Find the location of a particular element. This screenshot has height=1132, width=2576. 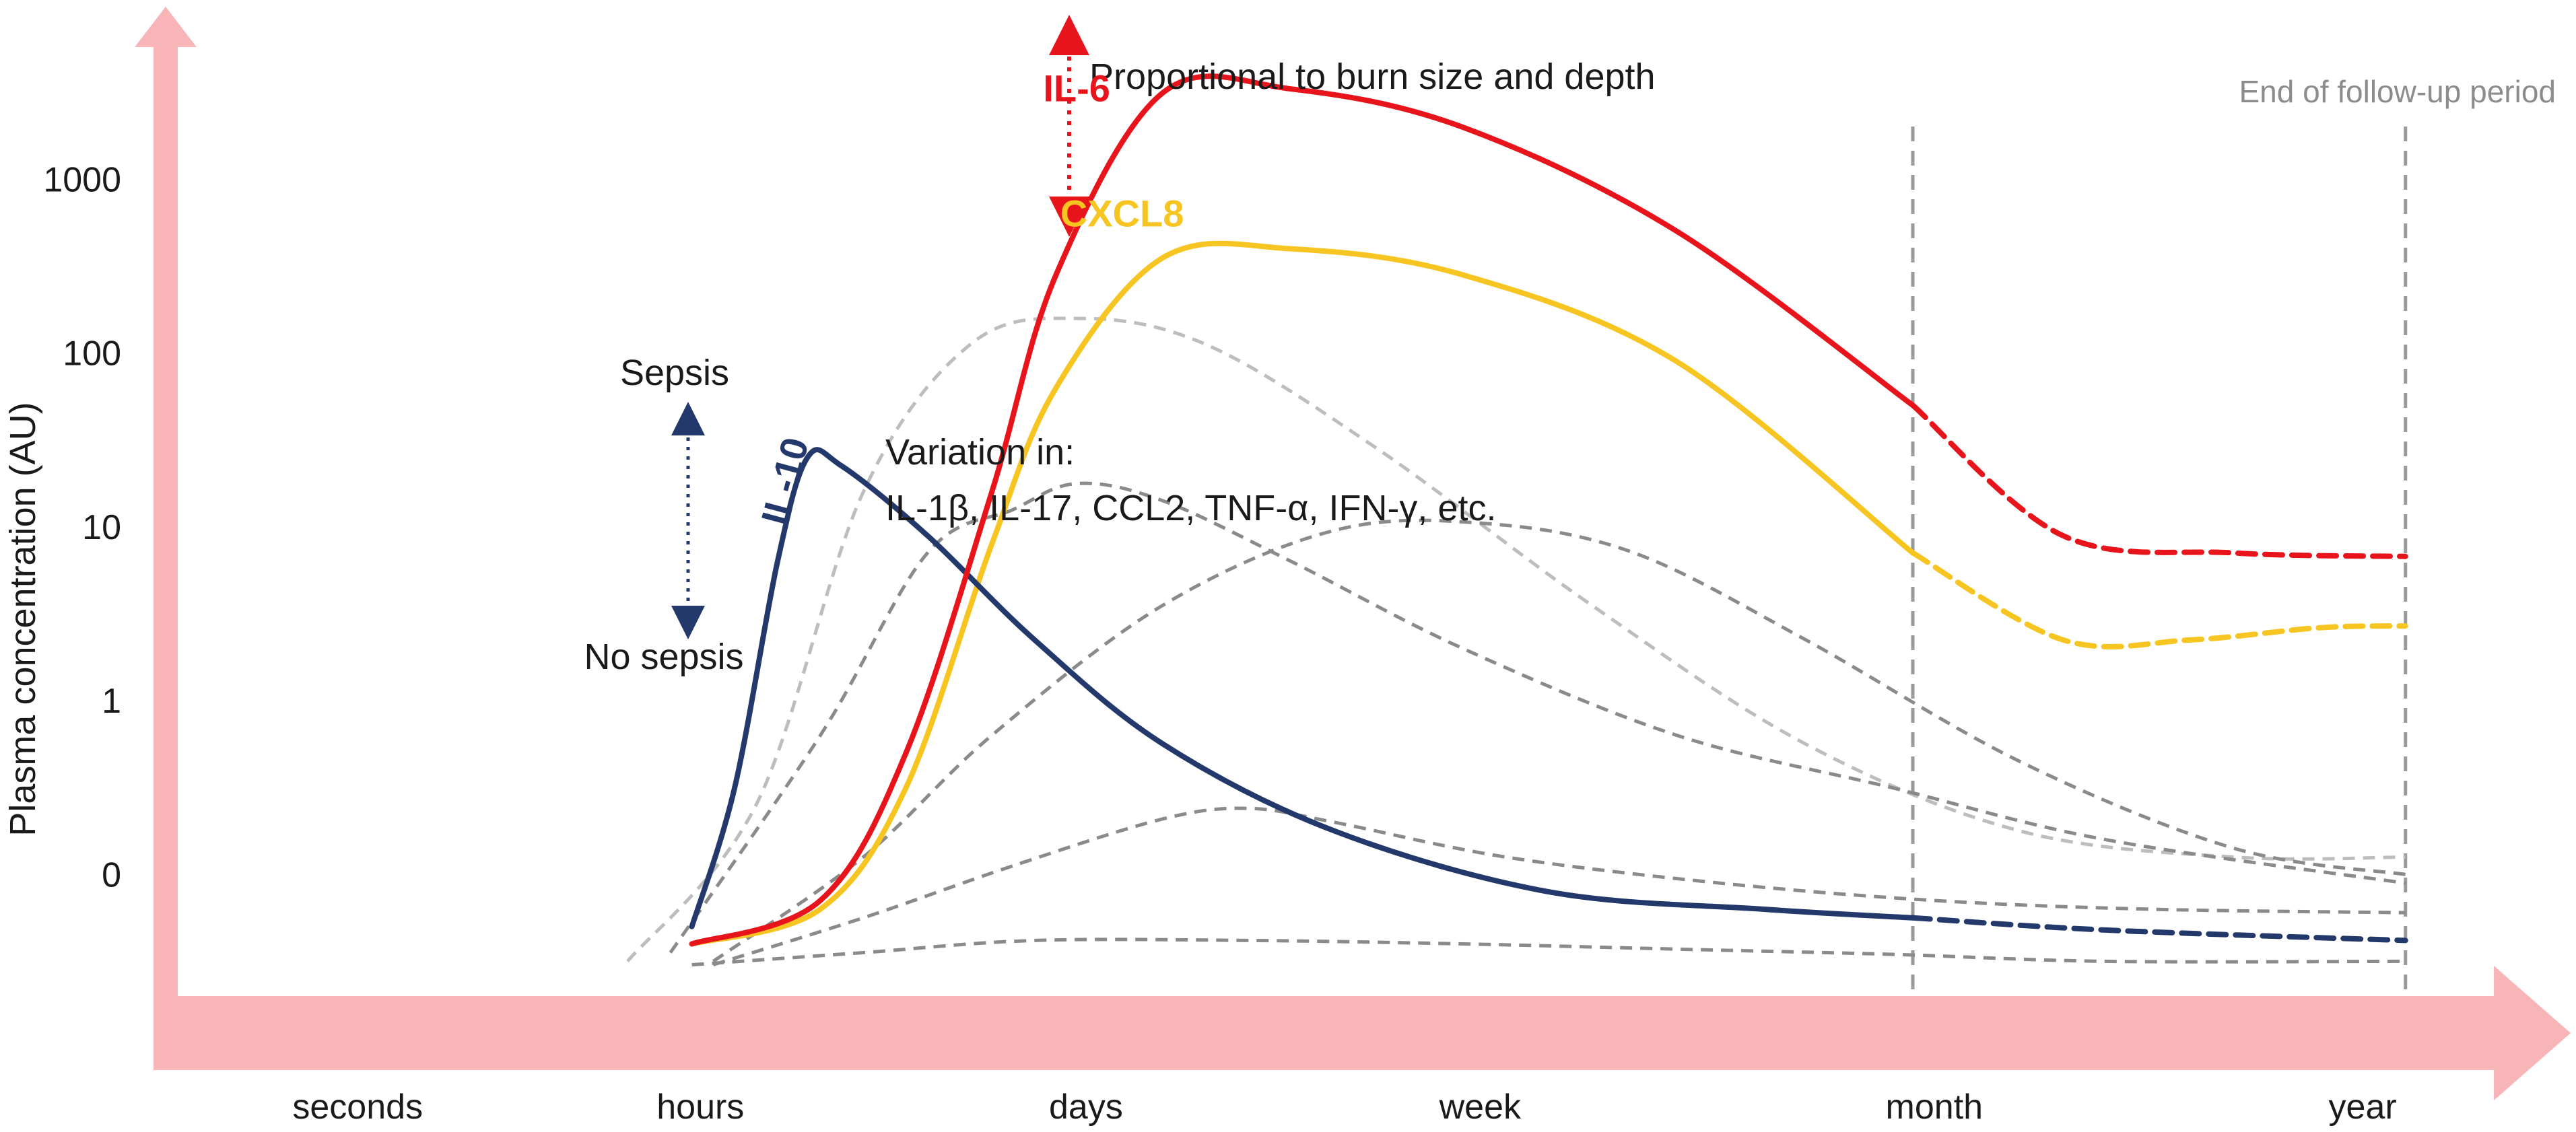

x-category-label: month is located at coordinates (1935, 1107).